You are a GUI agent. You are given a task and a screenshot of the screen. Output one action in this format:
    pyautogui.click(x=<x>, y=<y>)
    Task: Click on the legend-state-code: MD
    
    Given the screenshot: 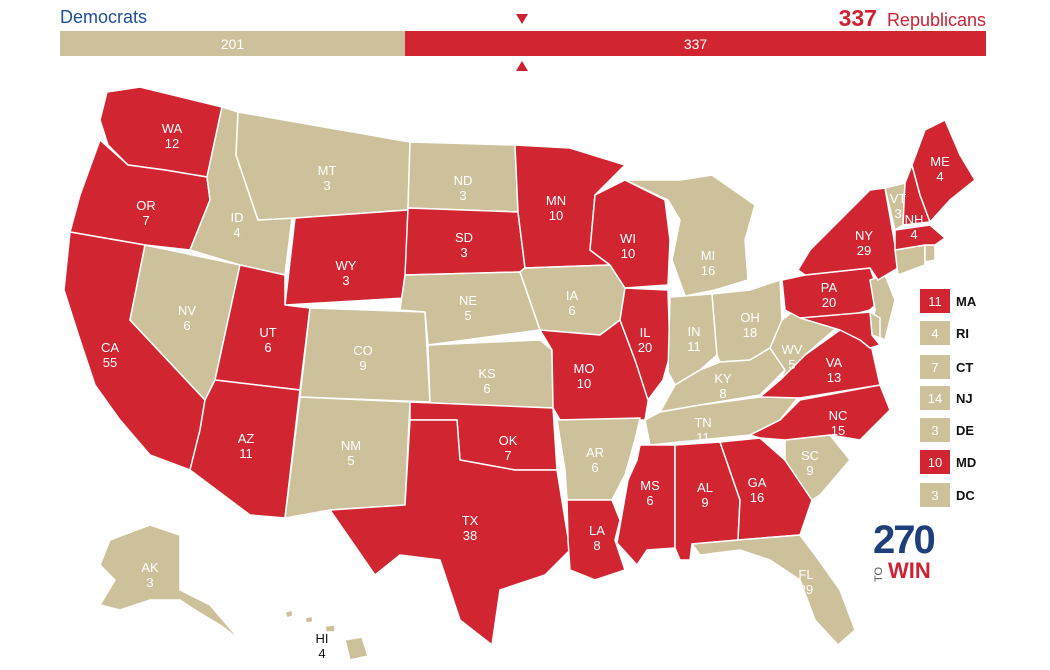 What is the action you would take?
    pyautogui.click(x=966, y=462)
    